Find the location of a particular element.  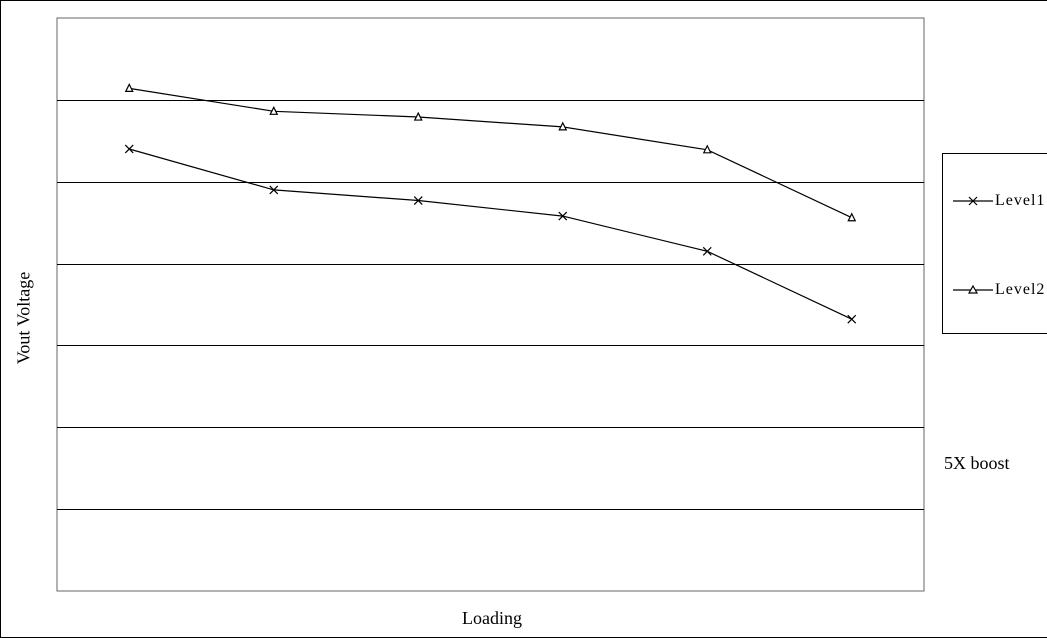

legend: Level1 Level2 is located at coordinates (994, 243).